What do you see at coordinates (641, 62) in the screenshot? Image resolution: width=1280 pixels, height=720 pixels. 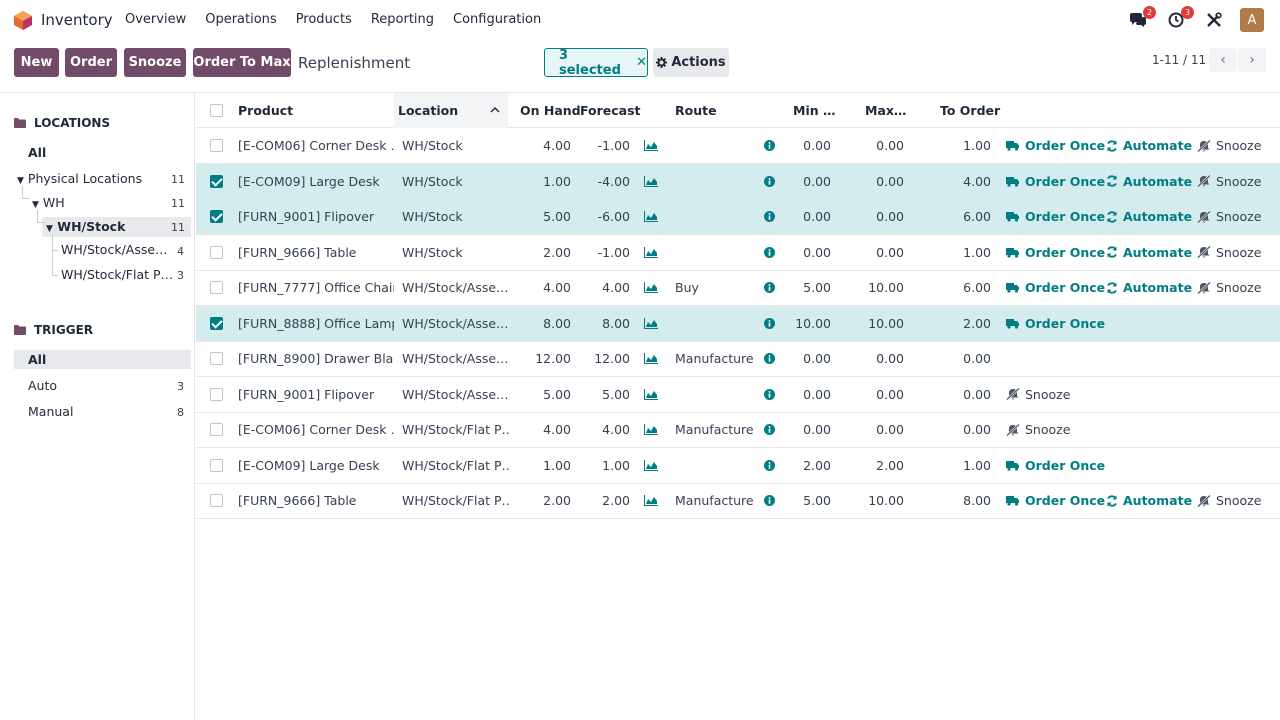 I see `unselect-all-icon: ✕` at bounding box center [641, 62].